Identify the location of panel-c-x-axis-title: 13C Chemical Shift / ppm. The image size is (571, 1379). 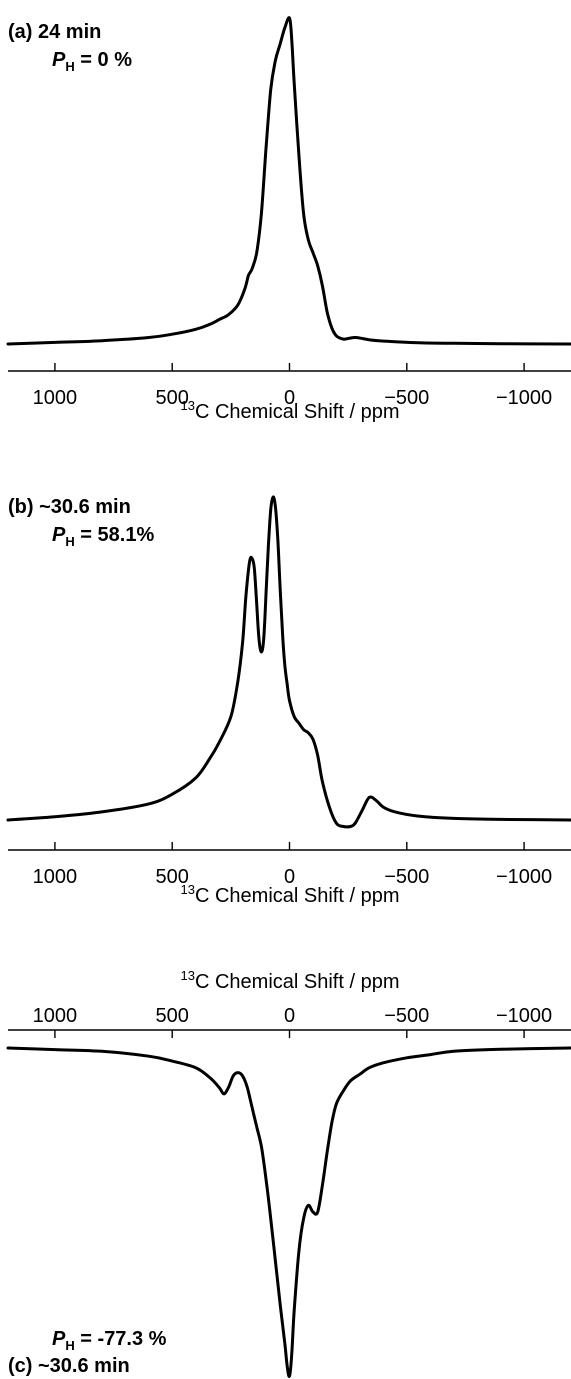
(290, 980).